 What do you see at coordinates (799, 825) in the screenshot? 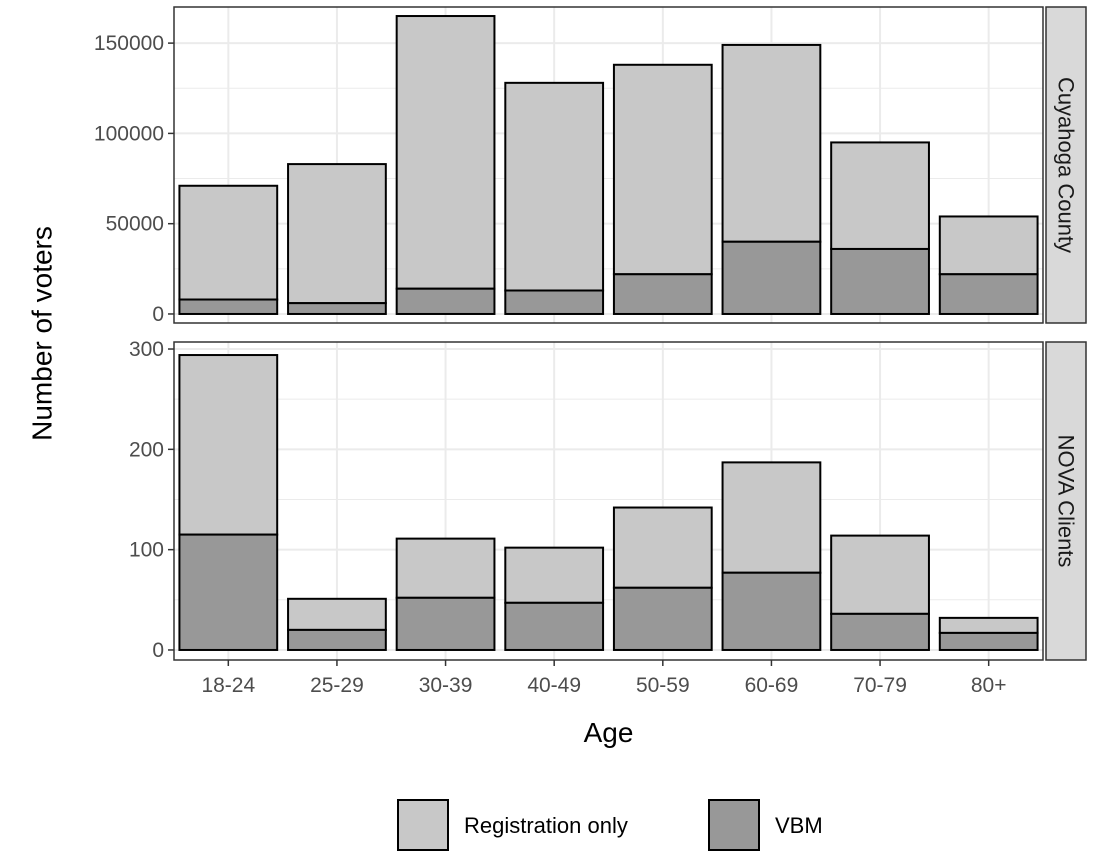
I see `legend-label: VBM` at bounding box center [799, 825].